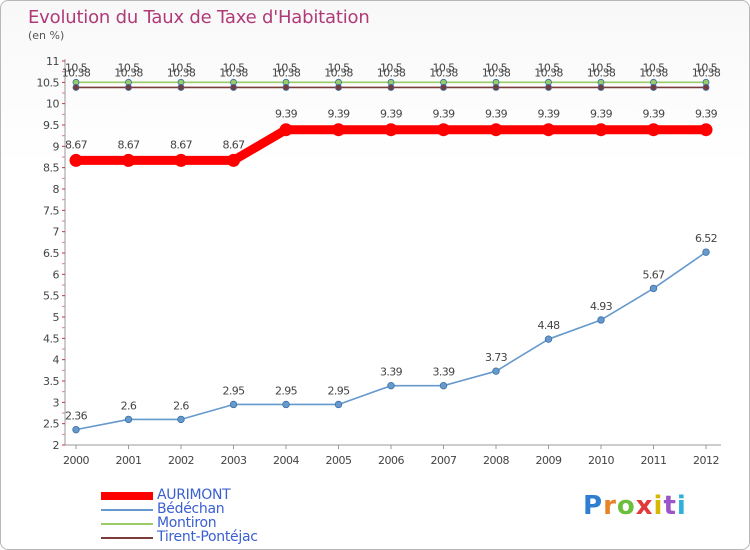 The image size is (750, 550). What do you see at coordinates (706, 238) in the screenshot?
I see `data-label: 6.52` at bounding box center [706, 238].